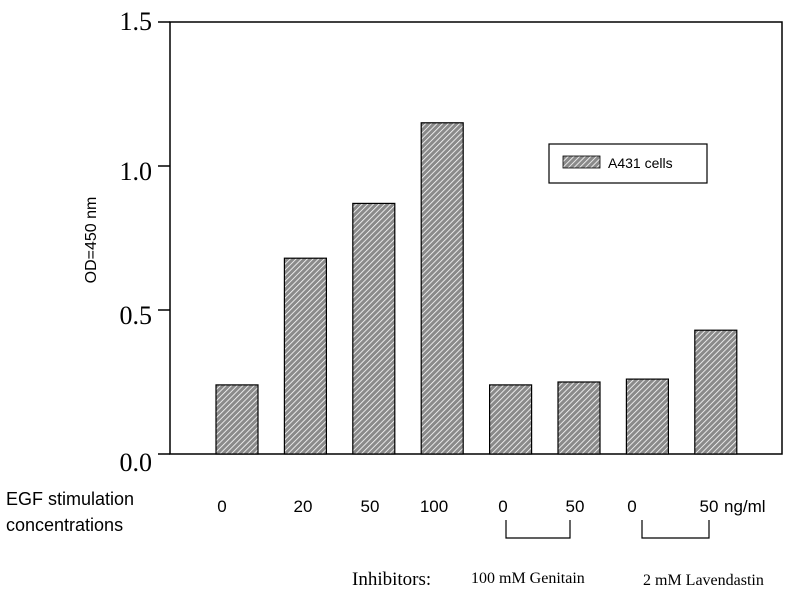  Describe the element at coordinates (136, 315) in the screenshot. I see `y-tick-label: 0.5` at that location.